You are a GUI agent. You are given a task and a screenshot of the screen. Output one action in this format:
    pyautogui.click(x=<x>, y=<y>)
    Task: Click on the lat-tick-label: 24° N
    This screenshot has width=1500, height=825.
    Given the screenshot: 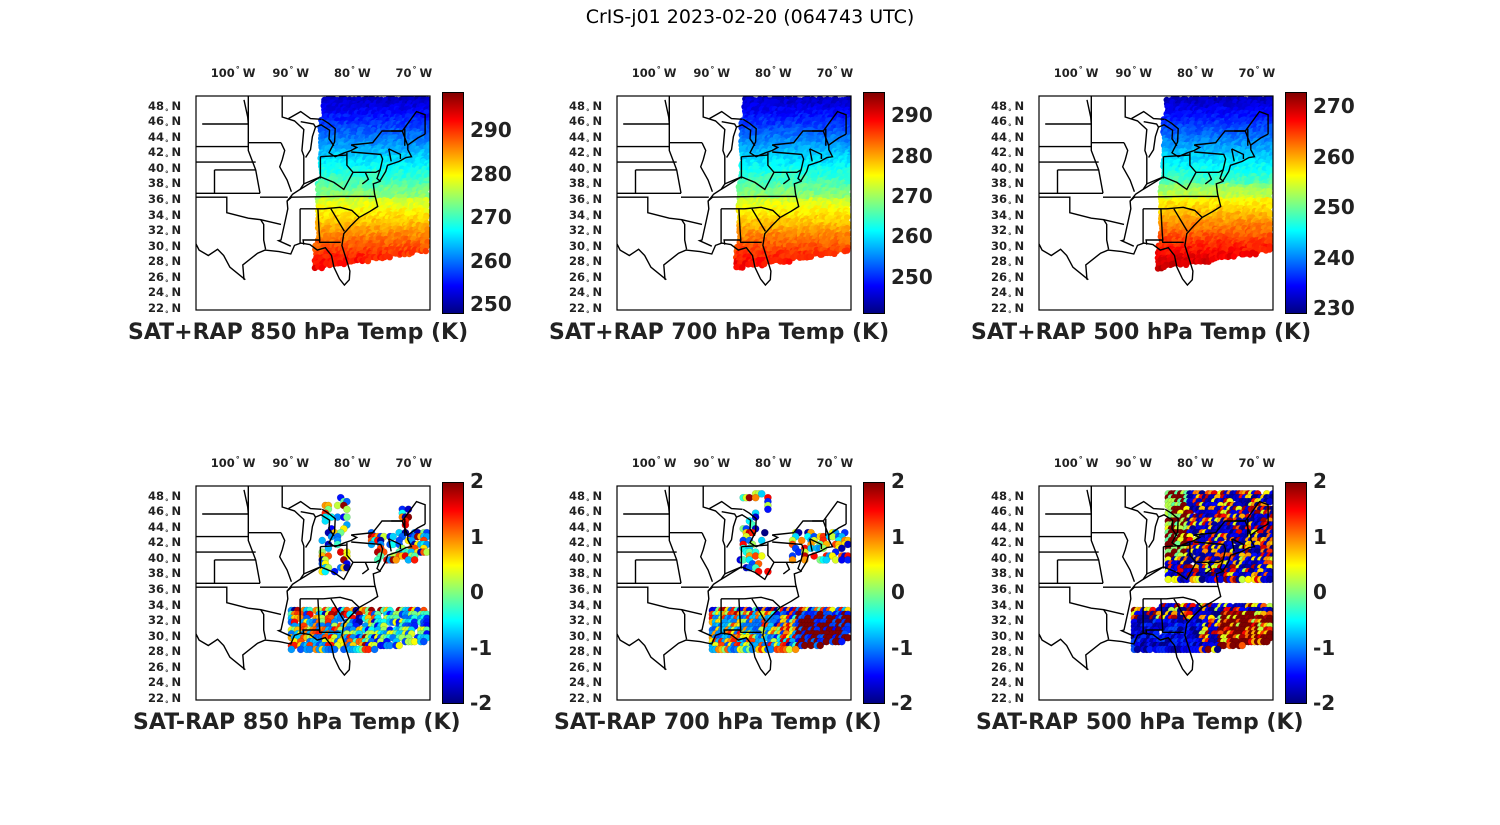 What is the action you would take?
    pyautogui.click(x=1008, y=684)
    